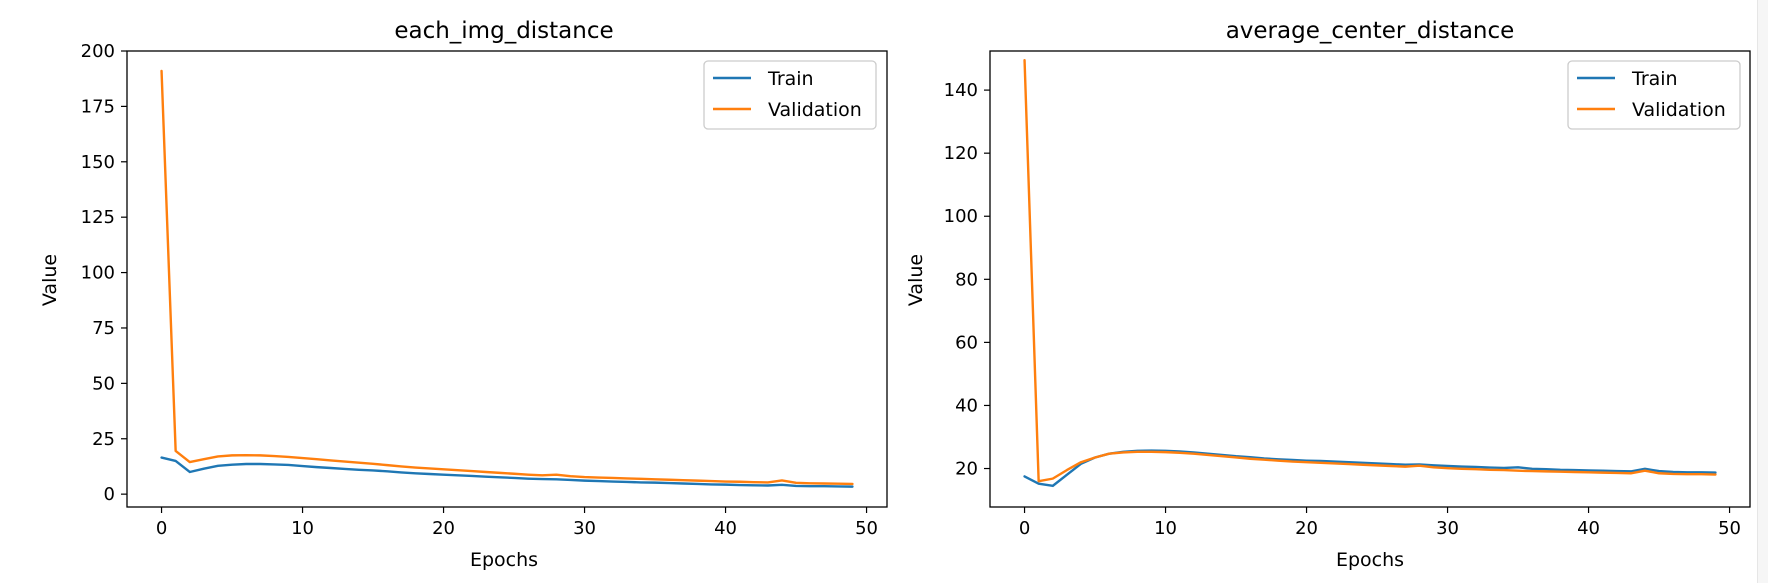 The image size is (1768, 583). I want to click on y-tick-label: 40, so click(966, 405).